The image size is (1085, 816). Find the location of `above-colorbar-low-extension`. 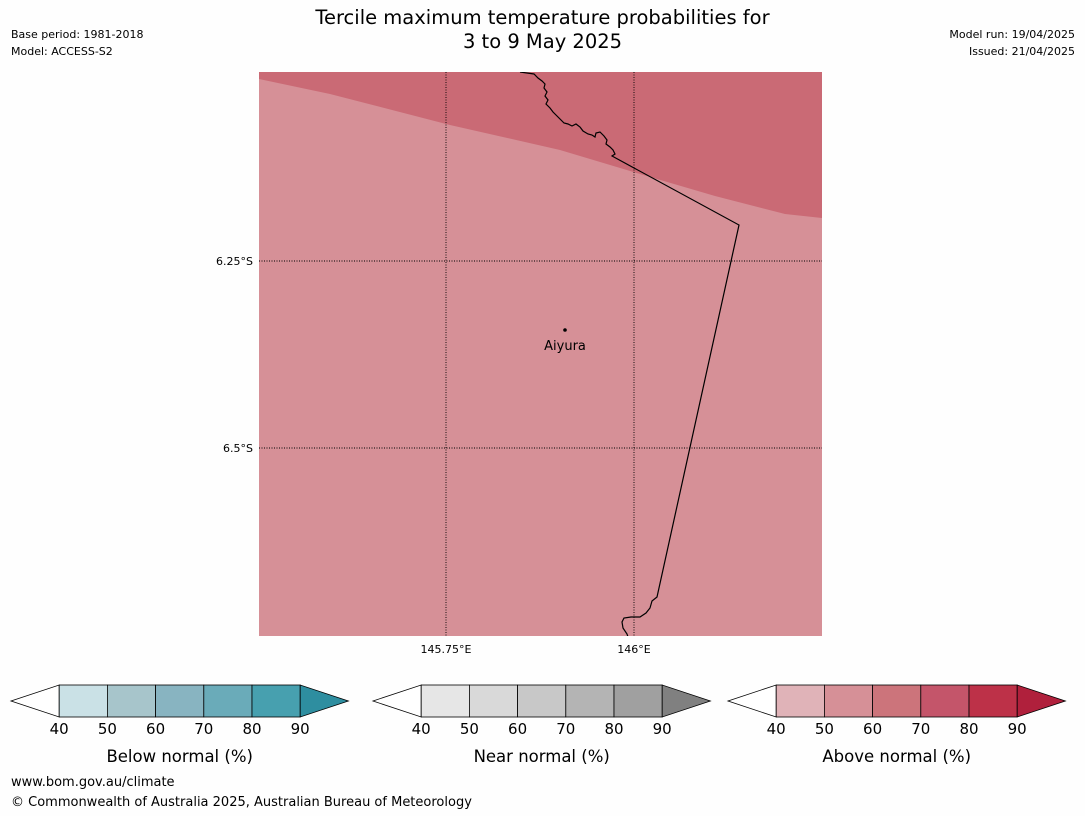

above-colorbar-low-extension is located at coordinates (751, 701).